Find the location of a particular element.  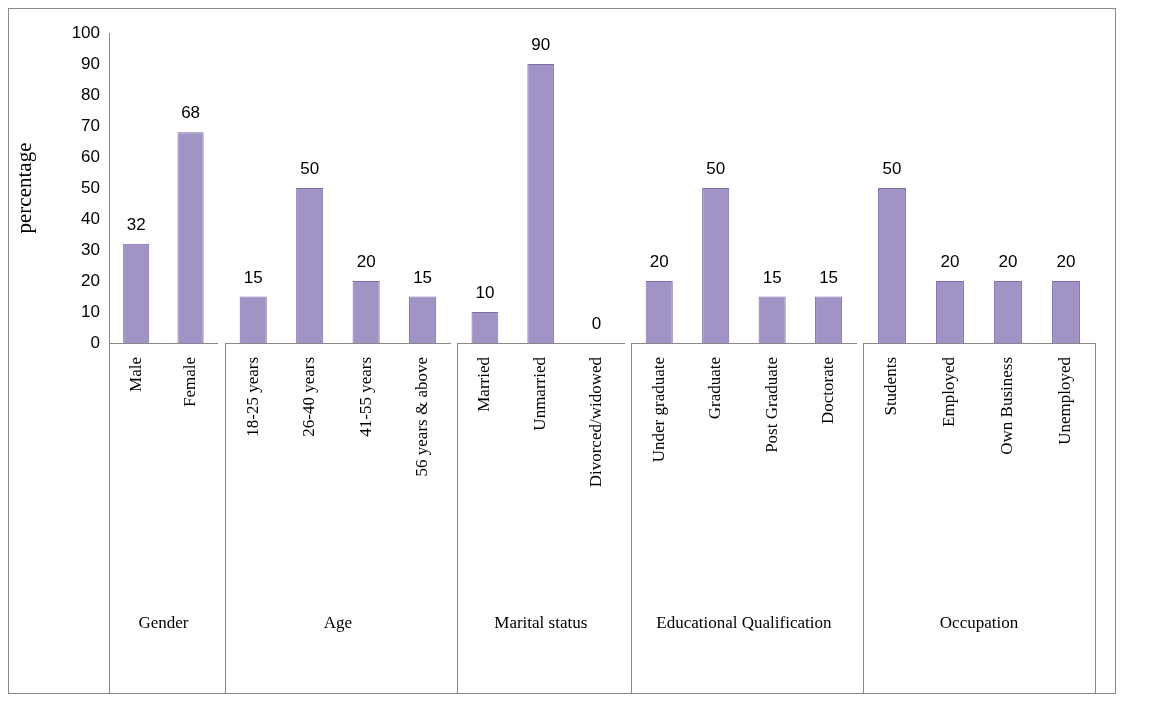

y-tick-label: 50 is located at coordinates (90, 187).